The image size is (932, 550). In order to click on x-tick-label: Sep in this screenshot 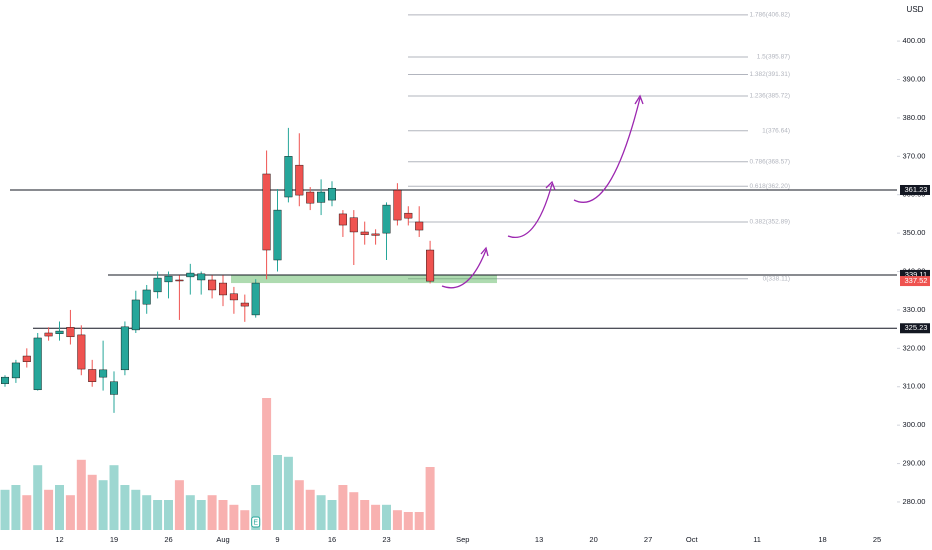, I will do `click(462, 539)`.